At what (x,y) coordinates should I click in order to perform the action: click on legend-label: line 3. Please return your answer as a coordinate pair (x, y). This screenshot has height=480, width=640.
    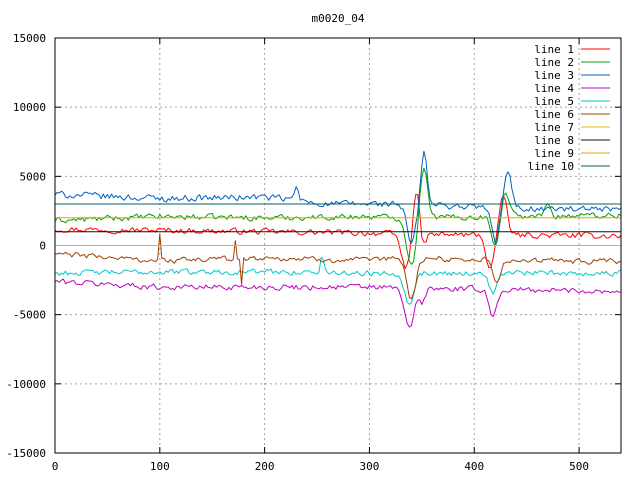
    Looking at the image, I should click on (554, 75).